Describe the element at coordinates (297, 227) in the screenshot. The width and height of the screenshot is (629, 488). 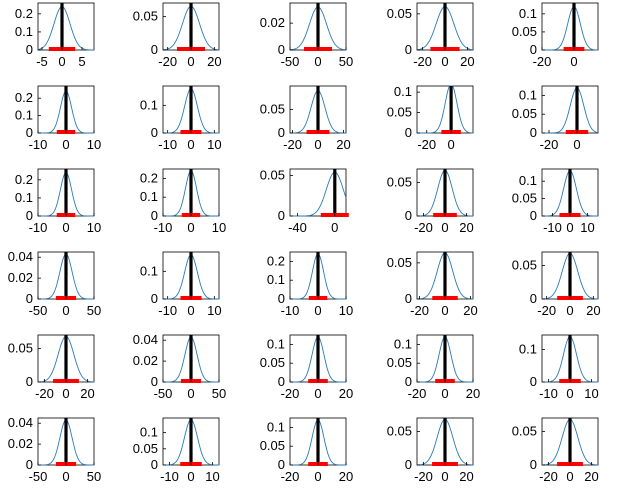
I see `x-tick-label: -40` at that location.